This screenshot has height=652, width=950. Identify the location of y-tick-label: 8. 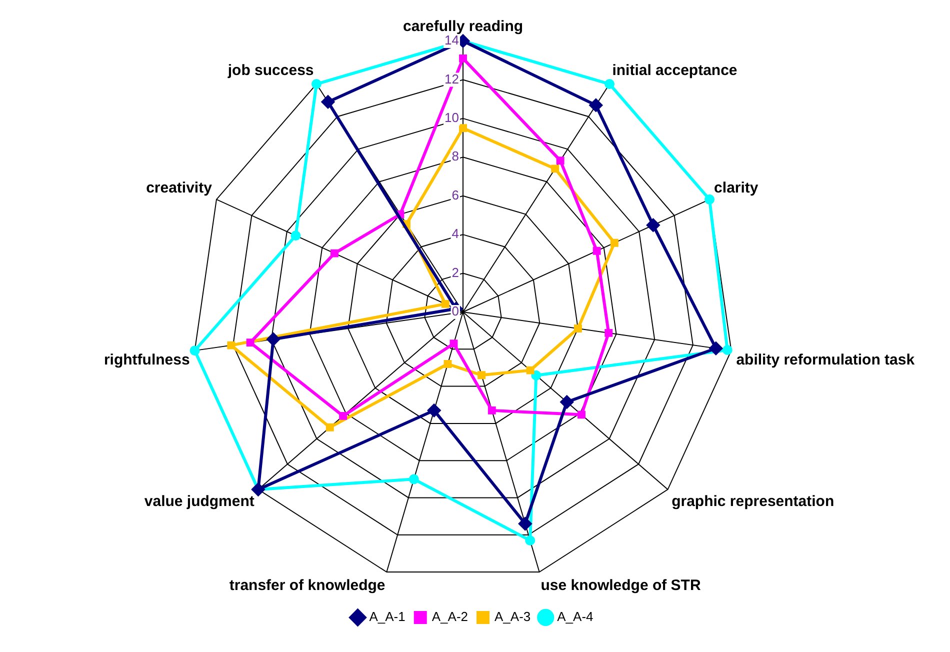
(455, 156).